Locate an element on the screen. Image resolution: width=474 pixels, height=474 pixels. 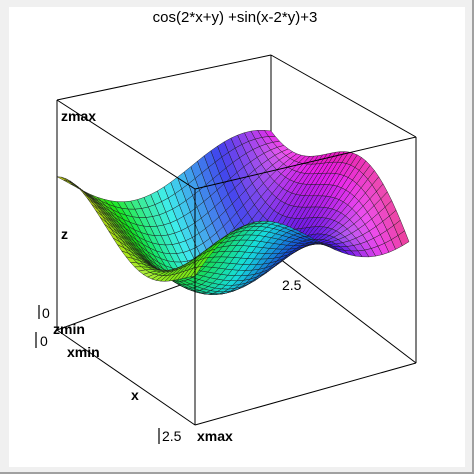
x-axis-label: x is located at coordinates (135, 395).